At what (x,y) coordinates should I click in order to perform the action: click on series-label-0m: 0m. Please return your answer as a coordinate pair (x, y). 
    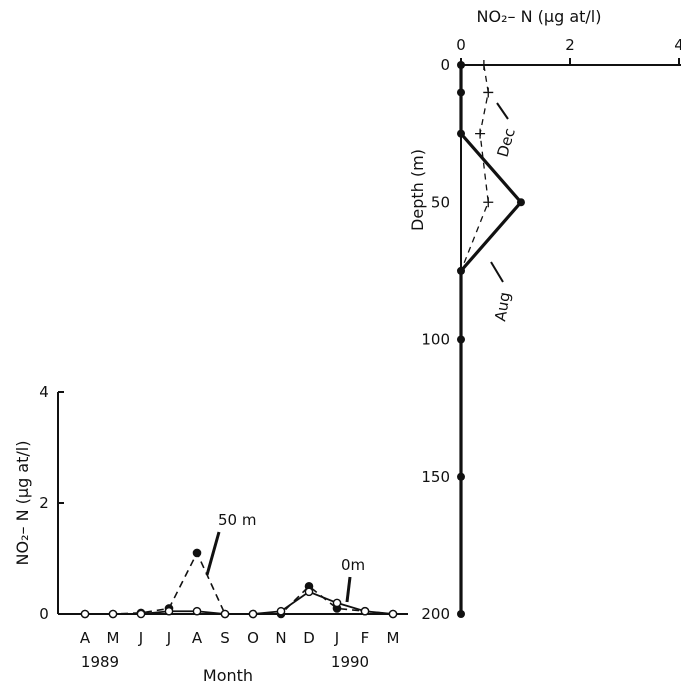
    Looking at the image, I should click on (353, 565).